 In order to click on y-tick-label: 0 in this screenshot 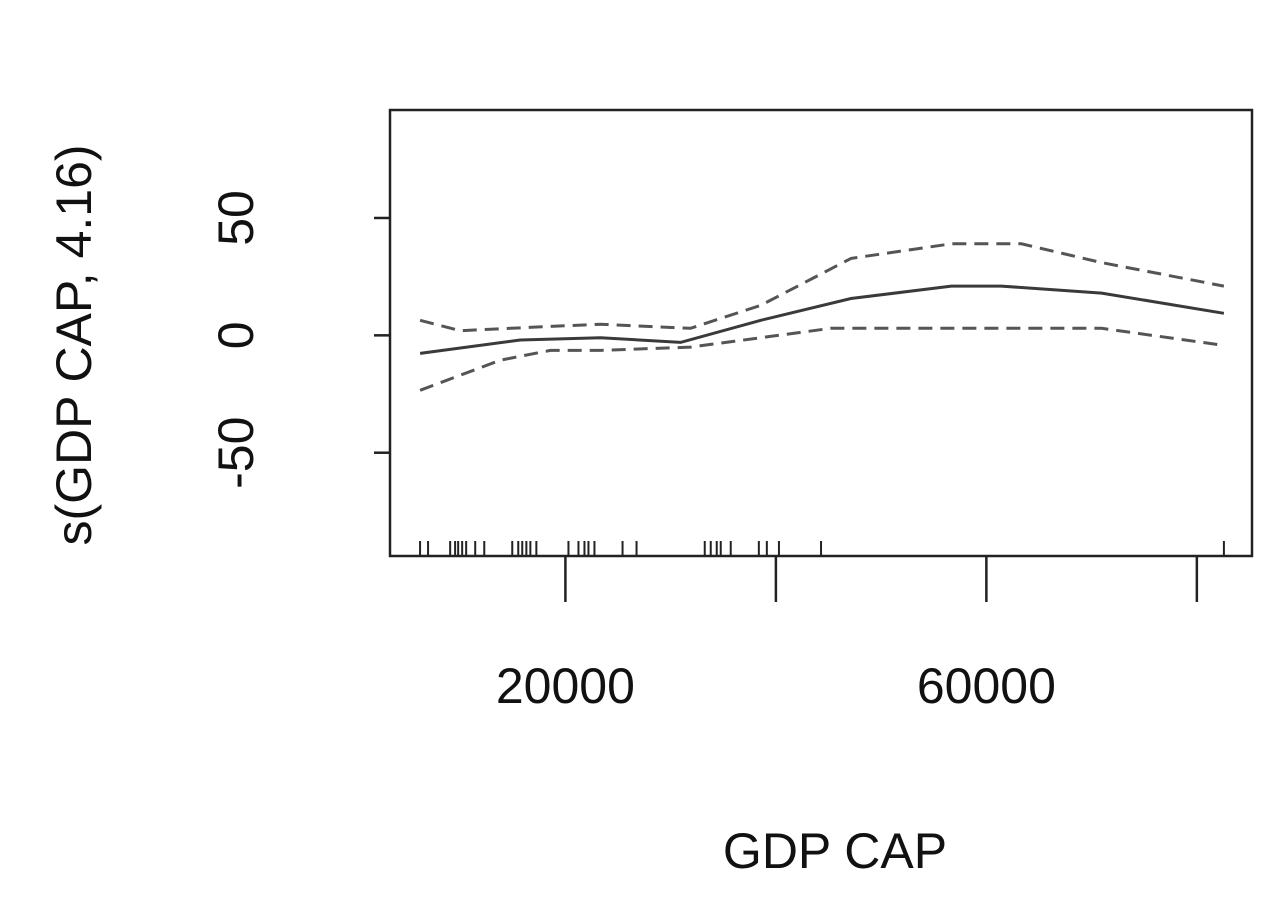, I will do `click(236, 335)`.